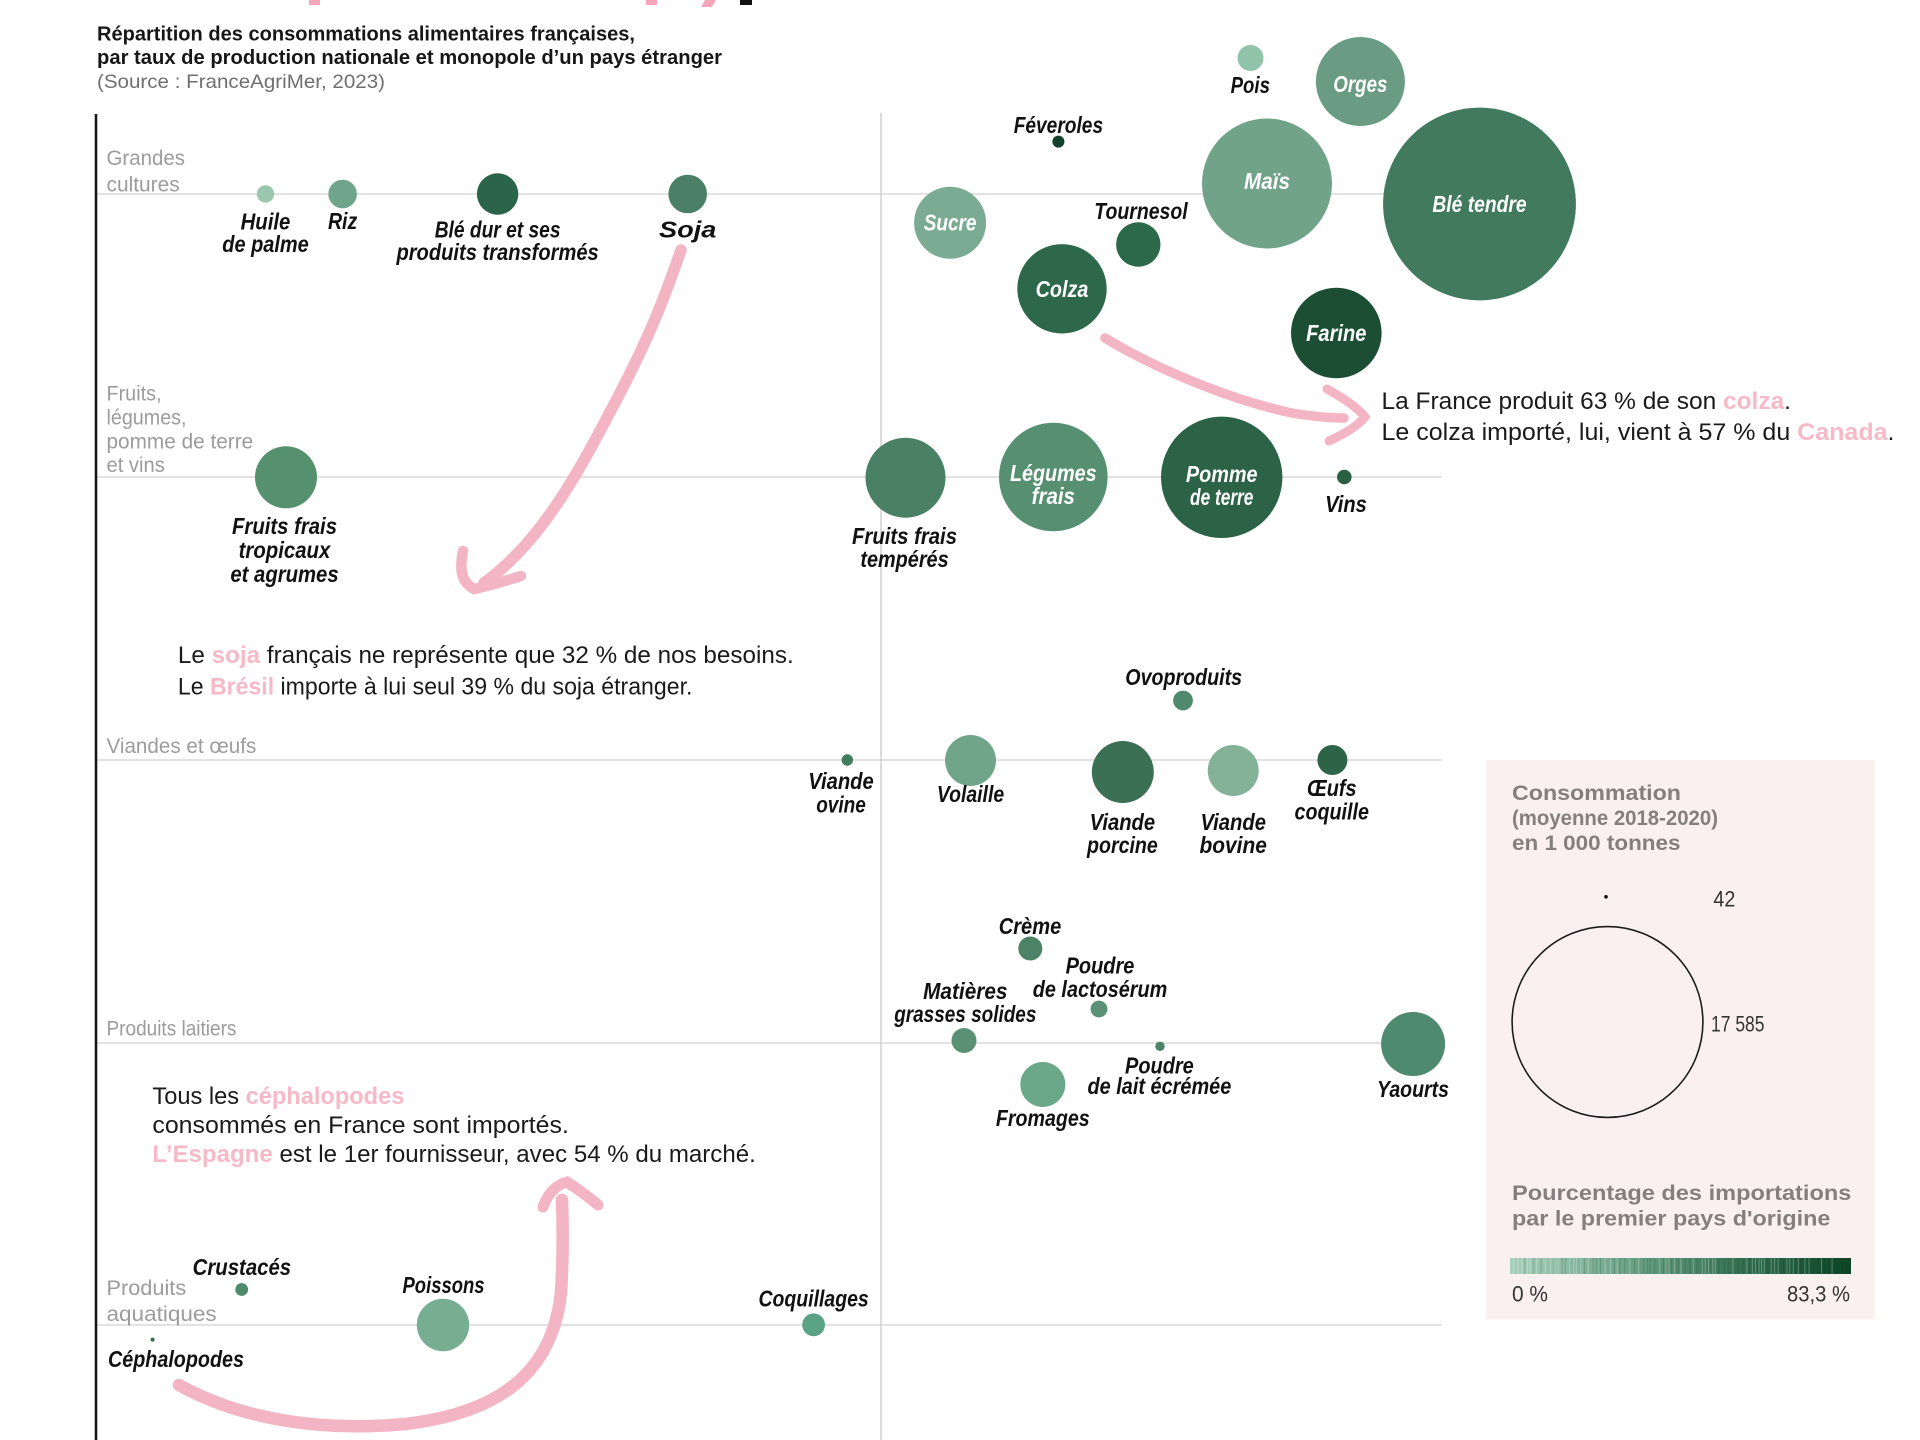  Describe the element at coordinates (284, 574) in the screenshot. I see `svg-text: et agrumes` at that location.